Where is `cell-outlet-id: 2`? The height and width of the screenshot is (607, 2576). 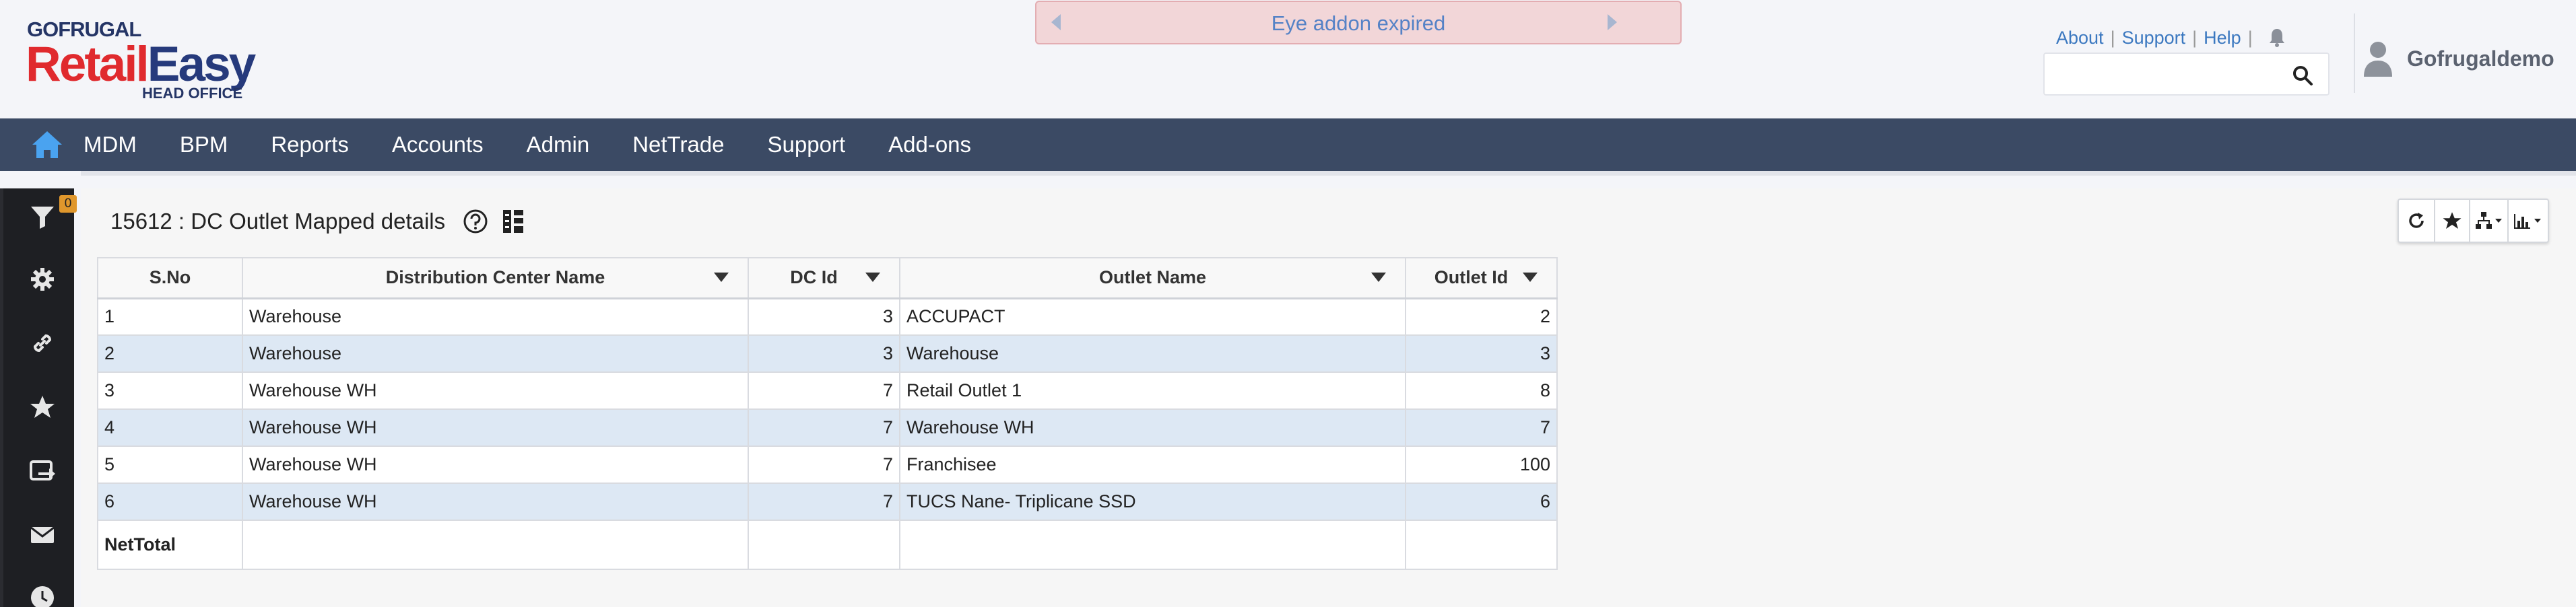
cell-outlet-id: 2 is located at coordinates (1481, 316).